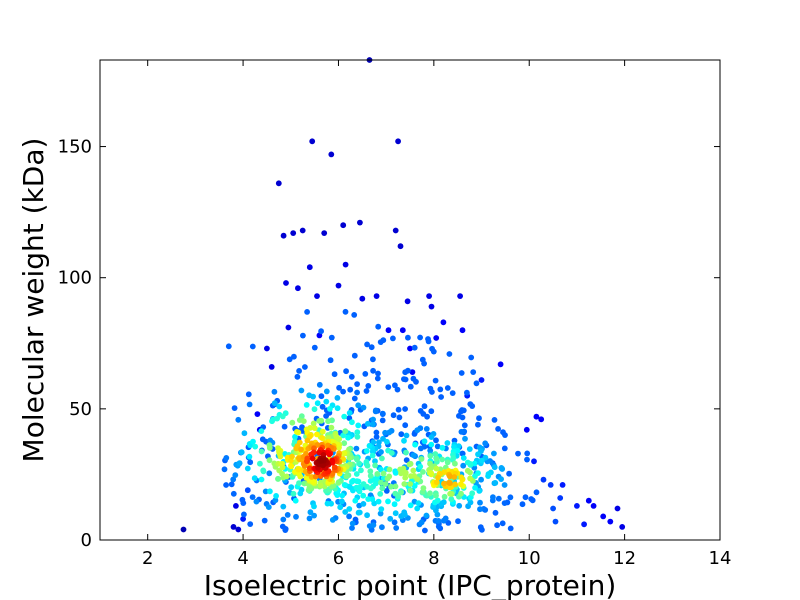  Describe the element at coordinates (80, 409) in the screenshot. I see `y-tick-label: 50` at that location.